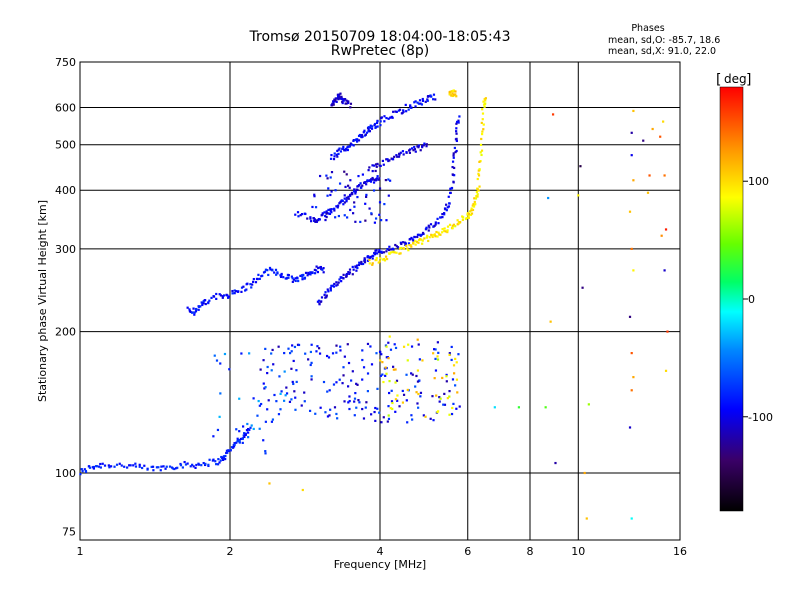 The image size is (800, 600). What do you see at coordinates (751, 299) in the screenshot?
I see `colorbar-tick-label: 0` at bounding box center [751, 299].